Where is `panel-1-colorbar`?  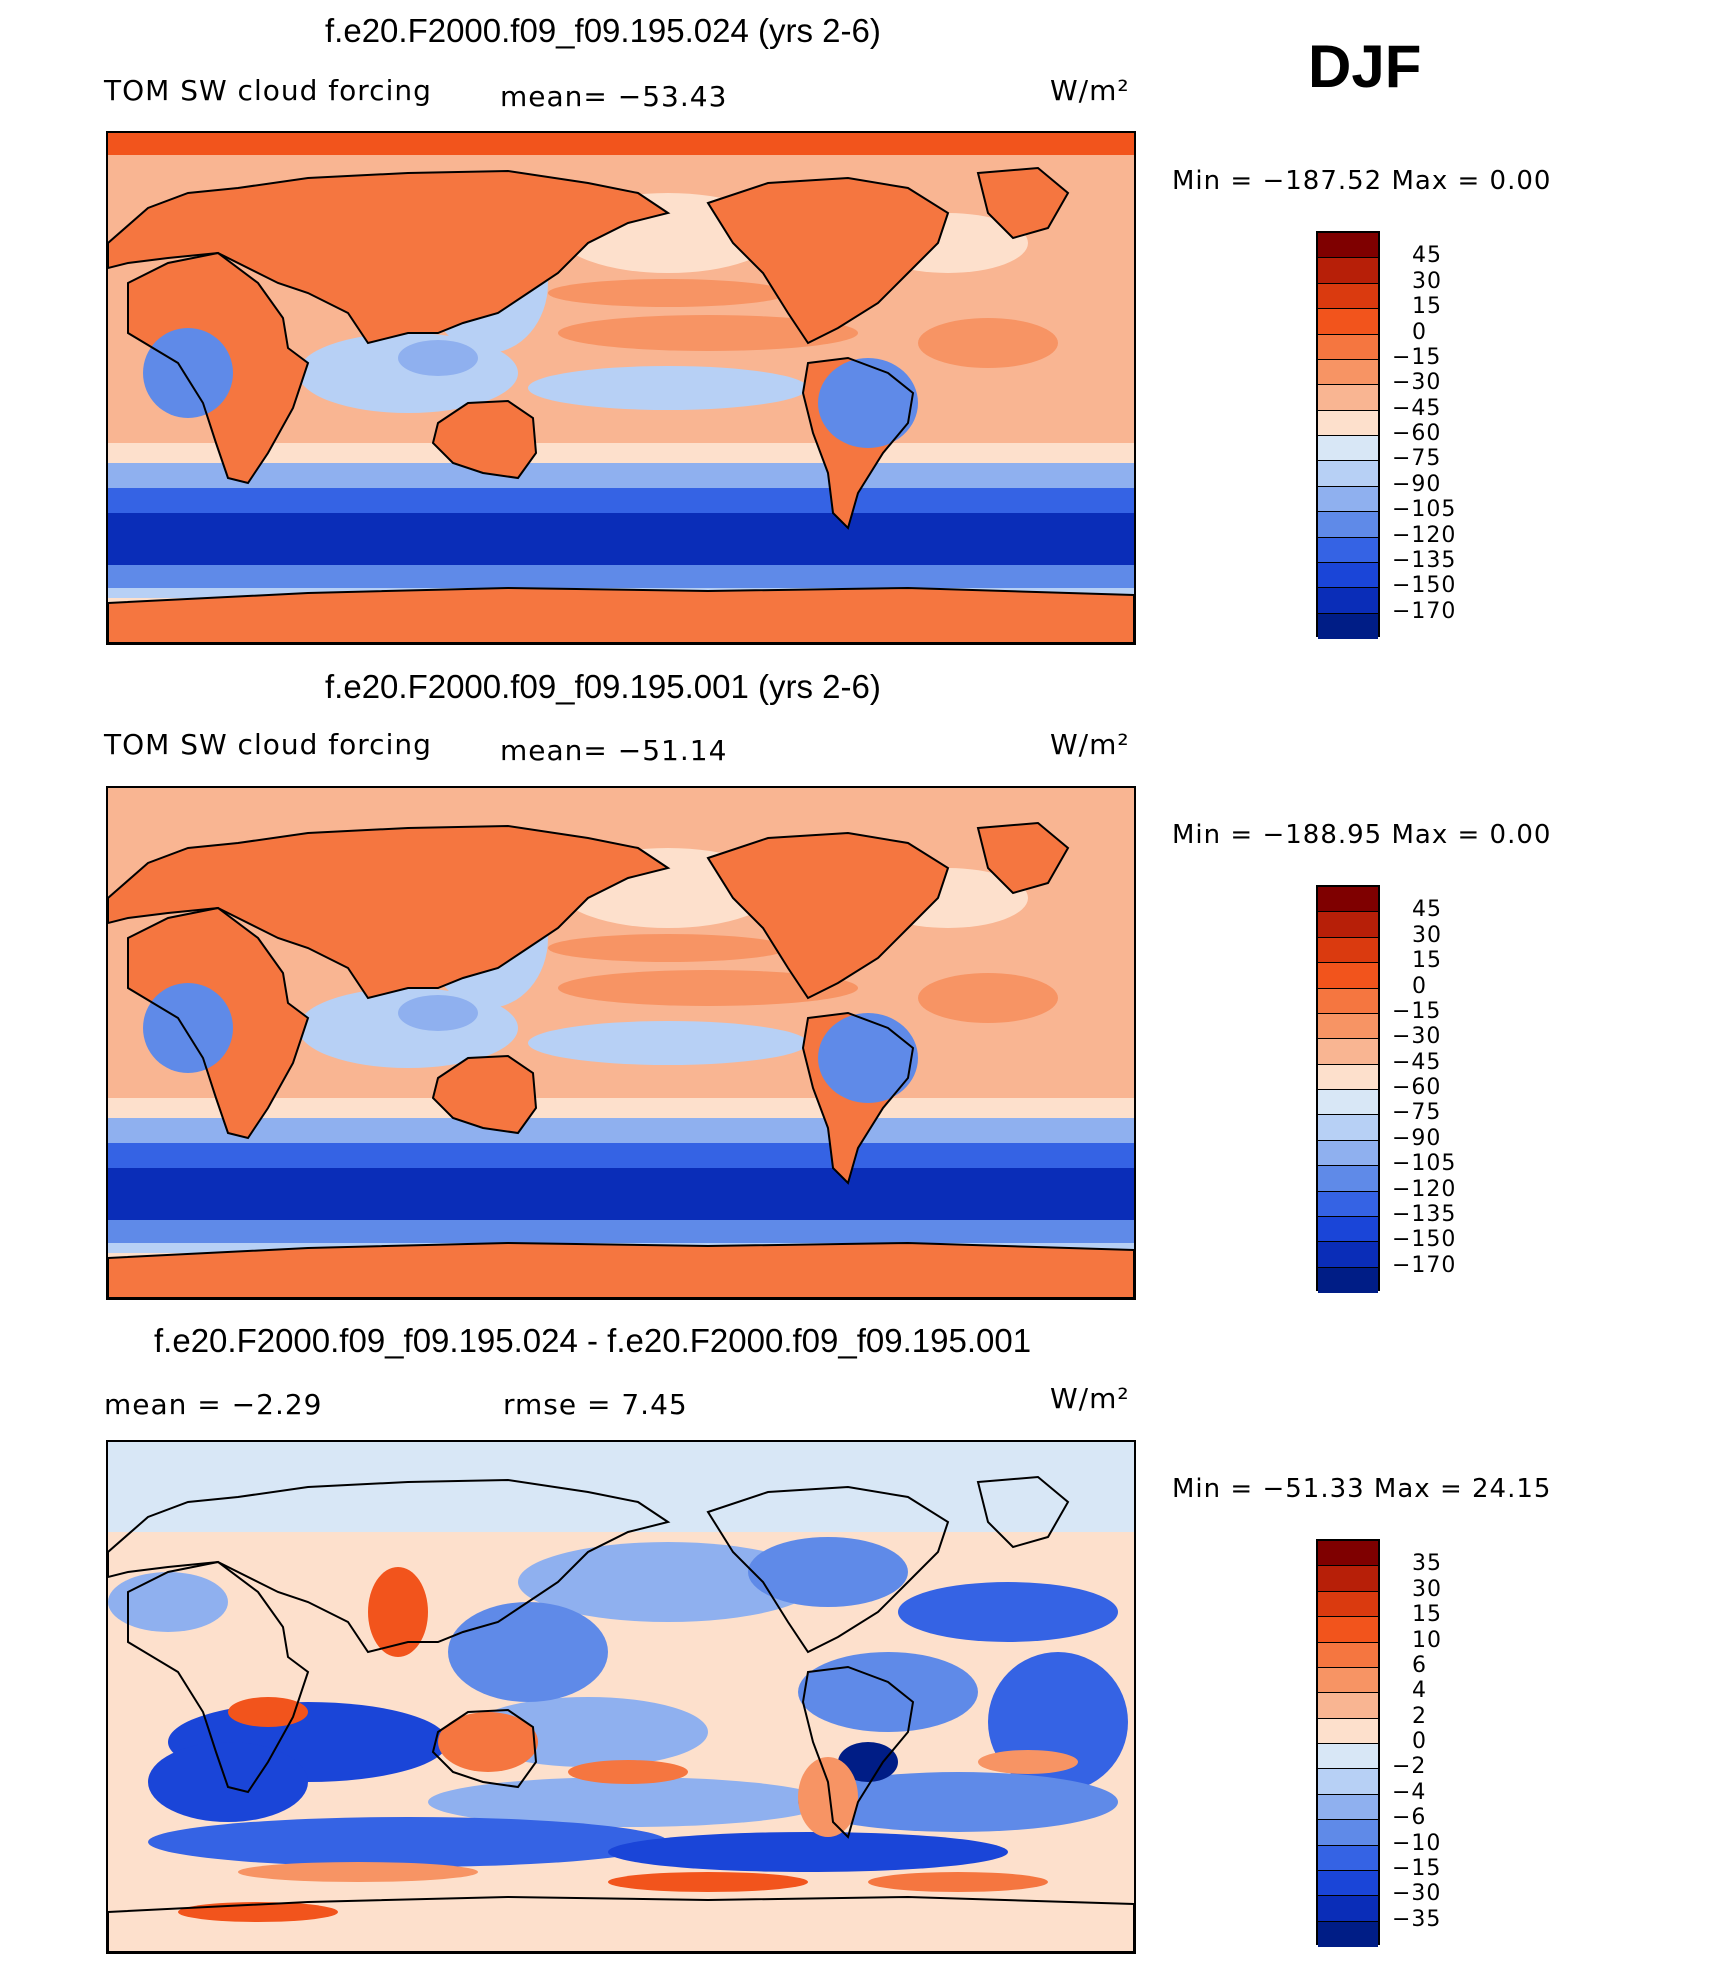
panel-1-colorbar is located at coordinates (1348, 435).